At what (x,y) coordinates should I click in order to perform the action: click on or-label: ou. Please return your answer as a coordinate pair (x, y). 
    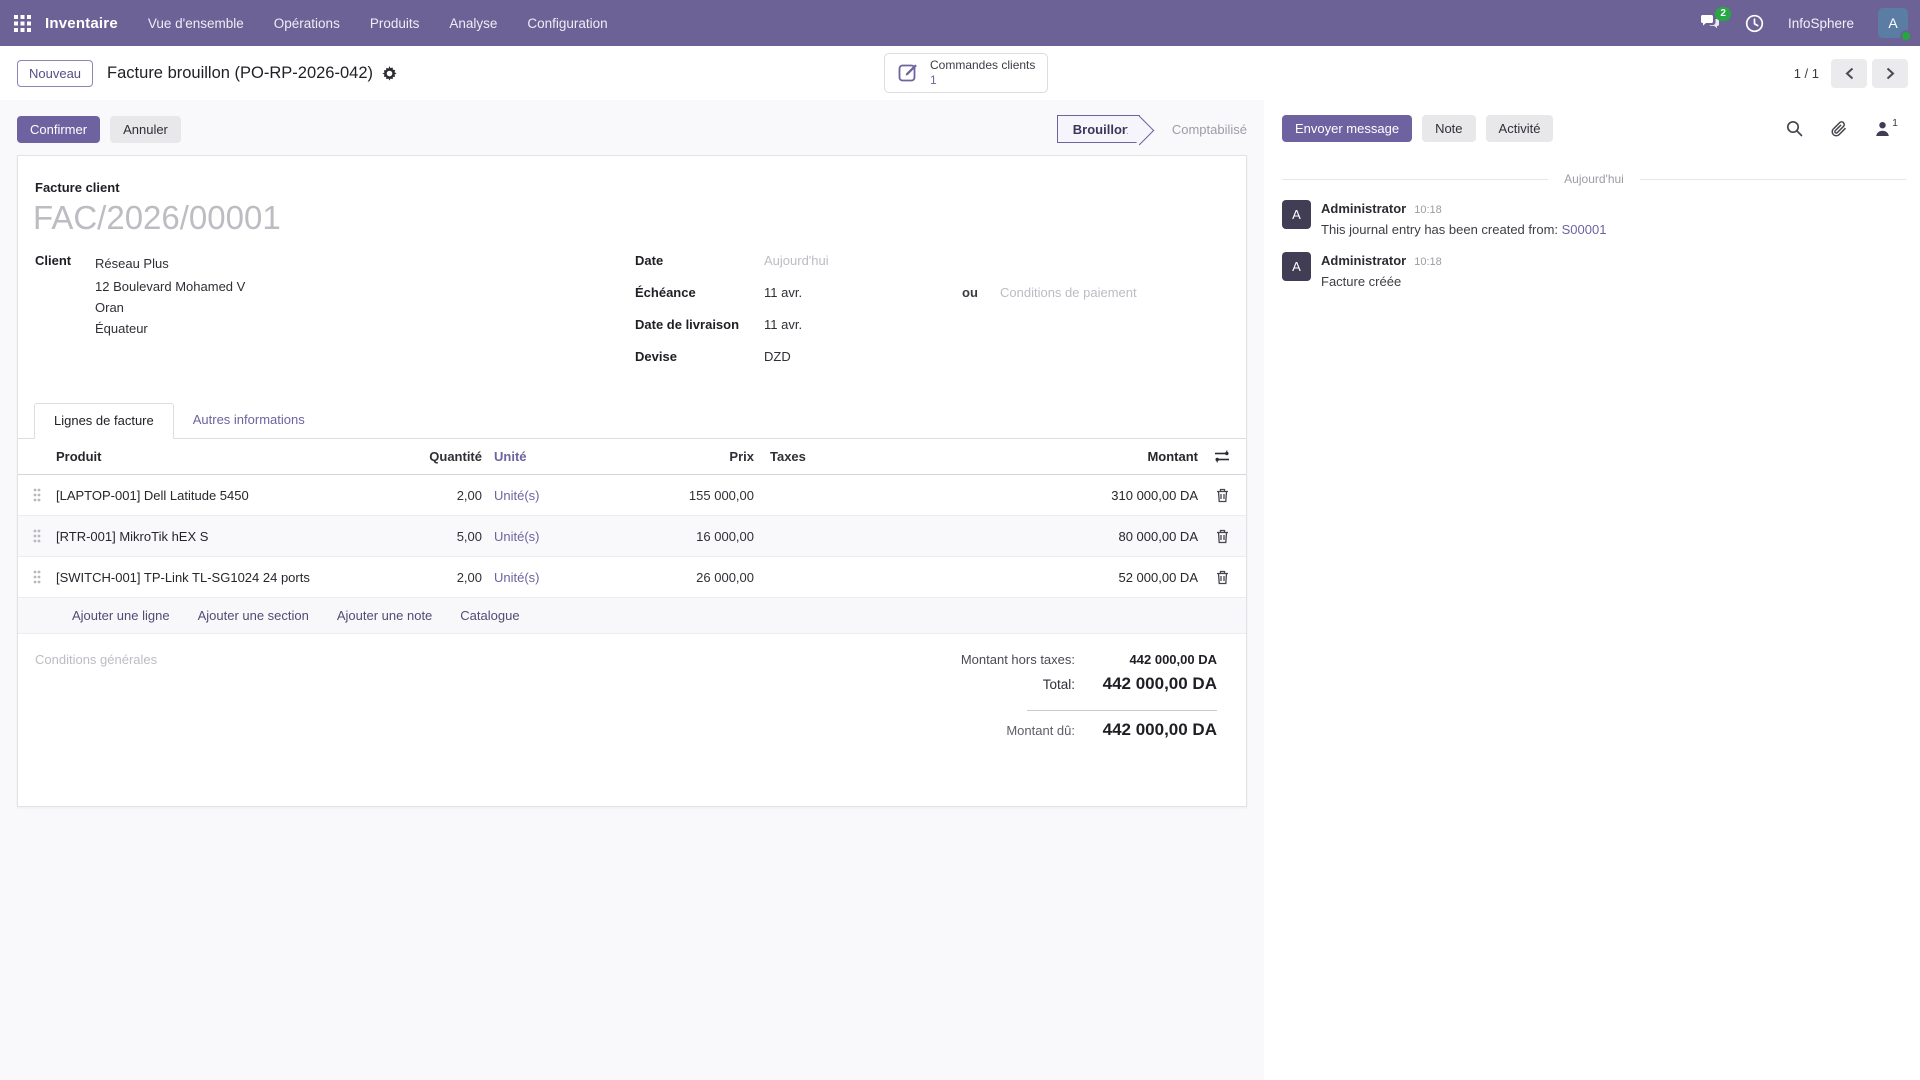
    Looking at the image, I should click on (970, 292).